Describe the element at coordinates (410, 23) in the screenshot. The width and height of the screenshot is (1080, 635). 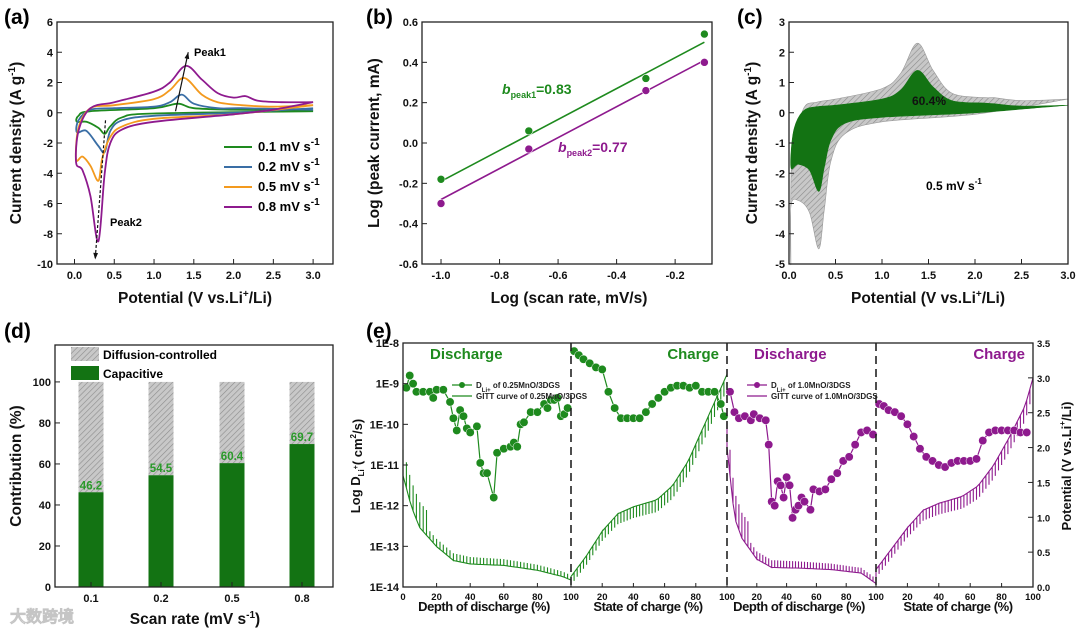
I see `y-tick-label: 0.6` at that location.